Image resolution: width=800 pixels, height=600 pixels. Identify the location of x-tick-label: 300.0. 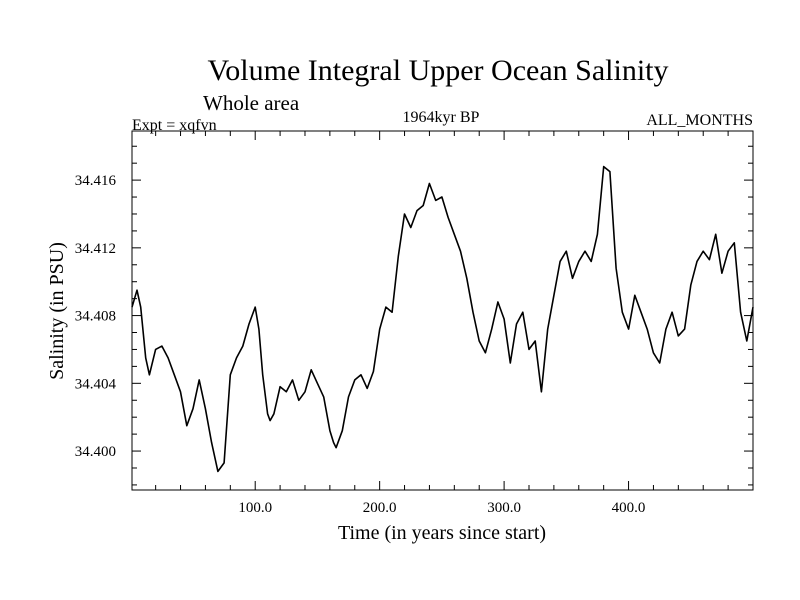
(504, 508).